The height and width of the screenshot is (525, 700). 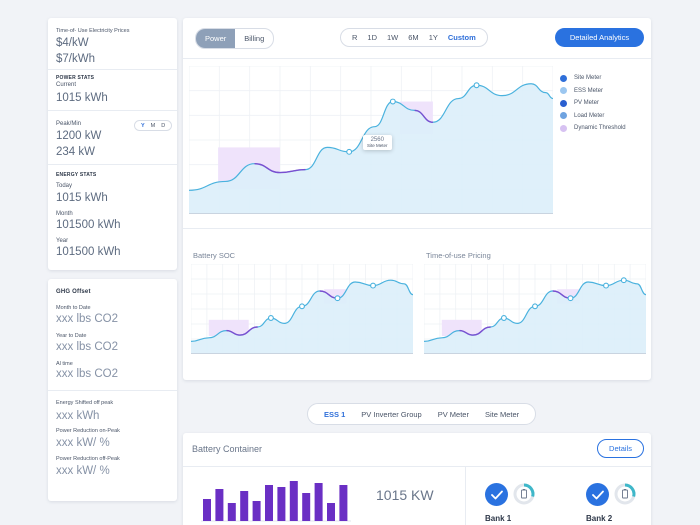 What do you see at coordinates (458, 255) in the screenshot?
I see `tou-pricing-title: Time-of-use Pricing` at bounding box center [458, 255].